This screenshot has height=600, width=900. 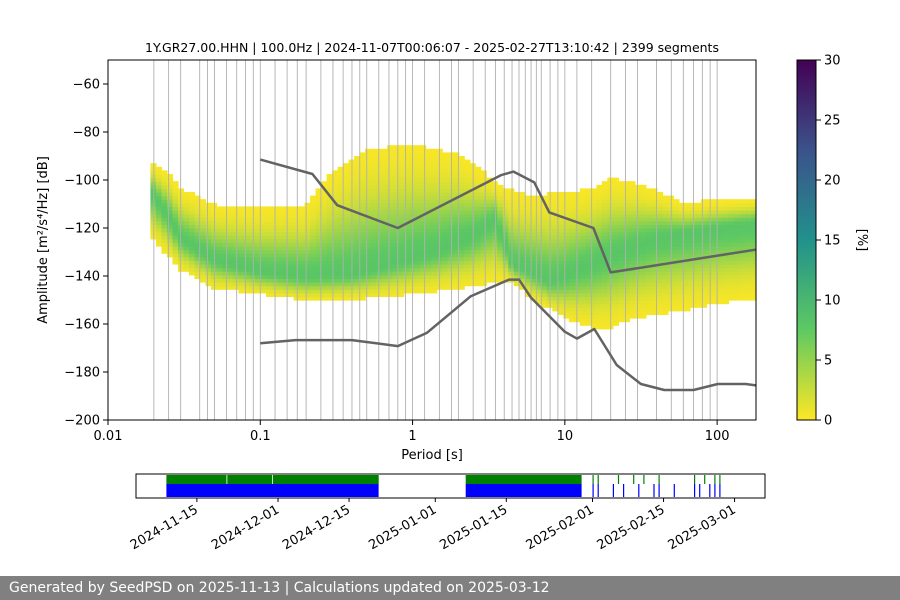 What do you see at coordinates (828, 421) in the screenshot?
I see `colorbar-tick-label: 0` at bounding box center [828, 421].